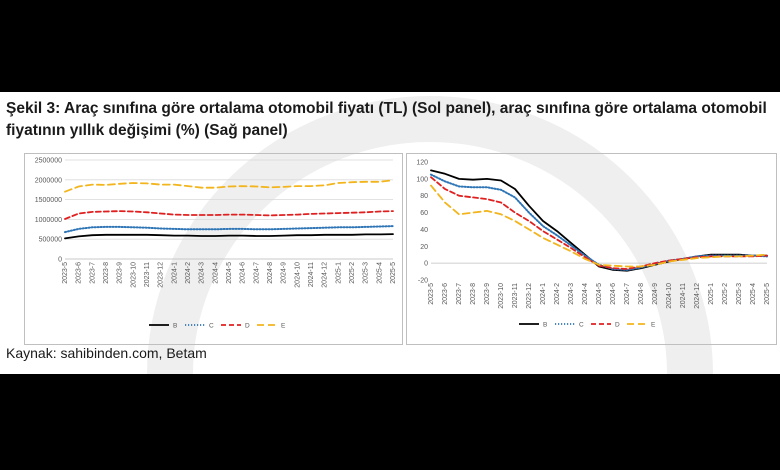 This screenshot has height=470, width=780. I want to click on y-tick-label: 2500000, so click(48, 161).